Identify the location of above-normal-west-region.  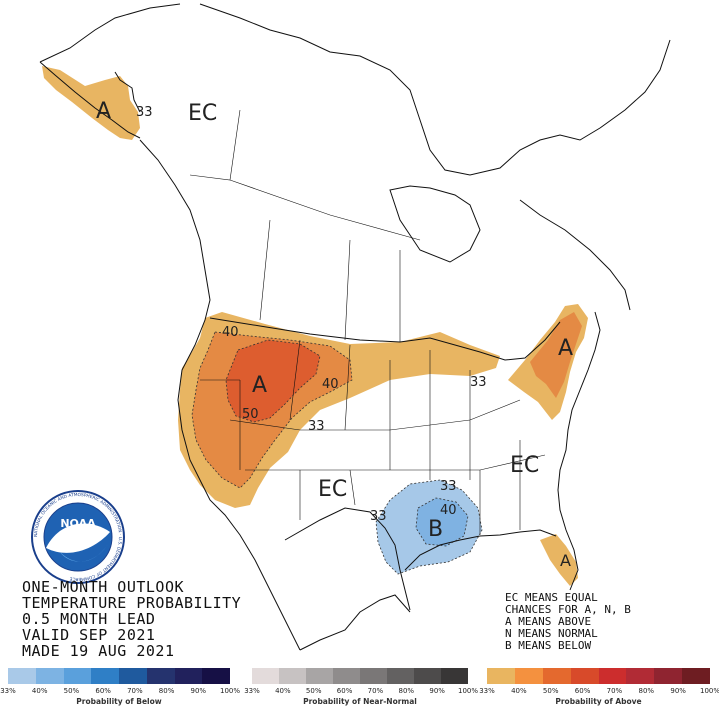
(339, 410).